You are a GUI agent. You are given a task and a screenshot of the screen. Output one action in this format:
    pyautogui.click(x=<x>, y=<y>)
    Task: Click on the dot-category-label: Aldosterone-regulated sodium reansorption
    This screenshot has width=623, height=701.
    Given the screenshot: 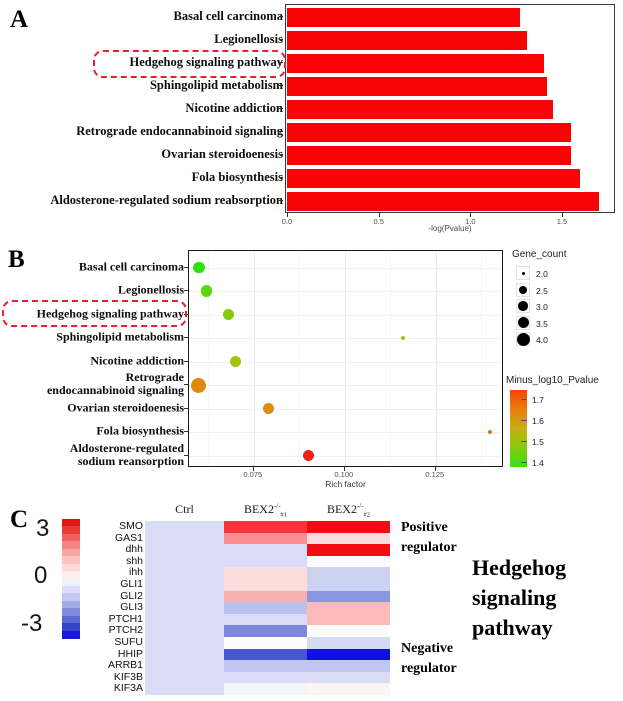 What is the action you would take?
    pyautogui.click(x=126, y=454)
    